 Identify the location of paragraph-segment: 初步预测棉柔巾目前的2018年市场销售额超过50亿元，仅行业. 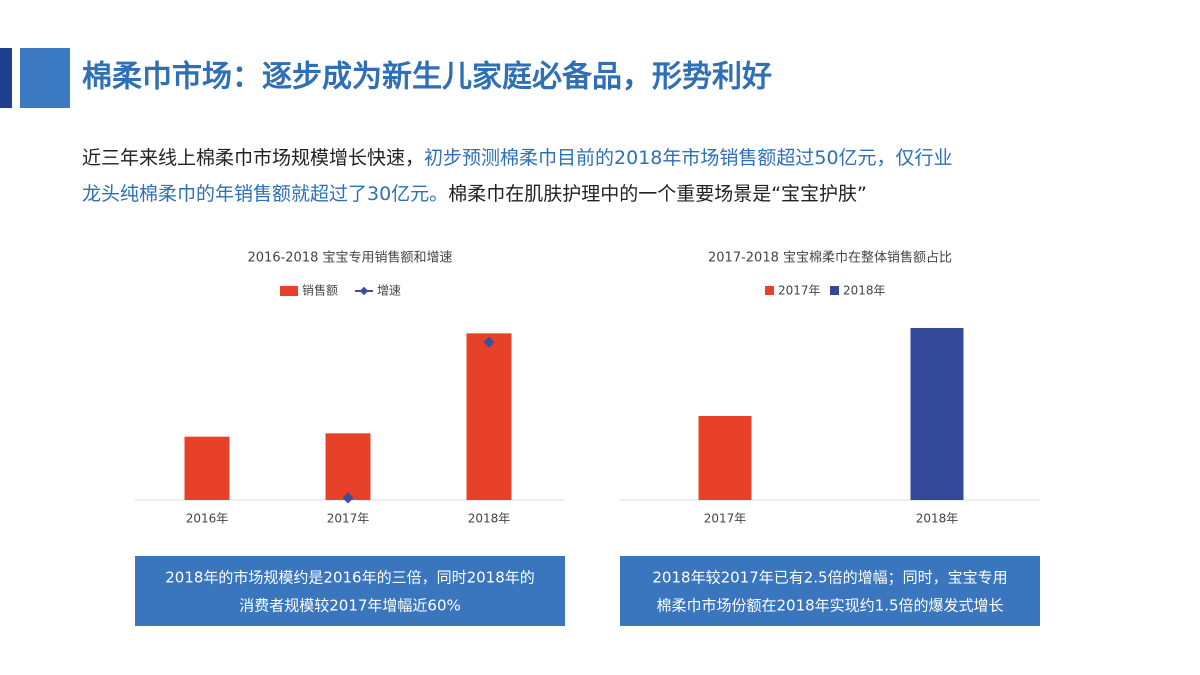
(688, 158).